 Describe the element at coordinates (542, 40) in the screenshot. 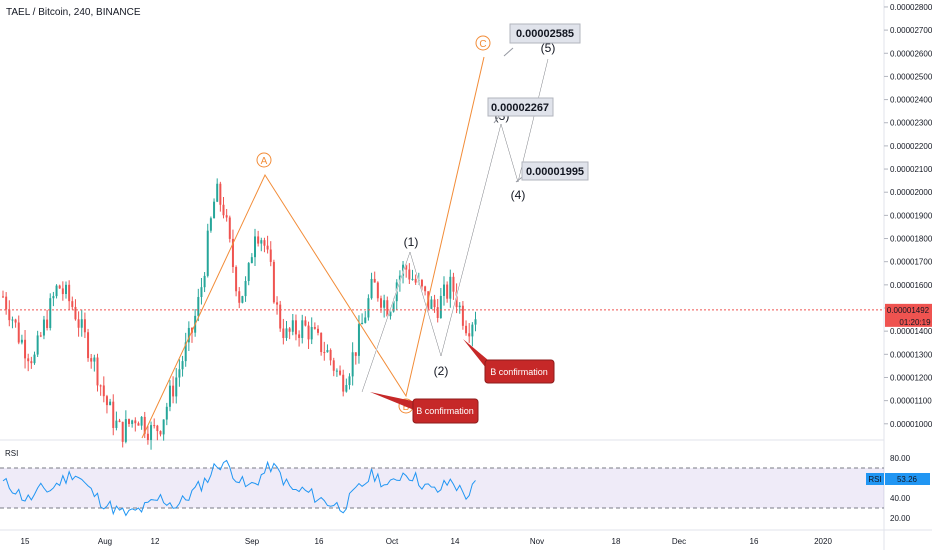

I see `target-box-1: 0.00002585` at that location.